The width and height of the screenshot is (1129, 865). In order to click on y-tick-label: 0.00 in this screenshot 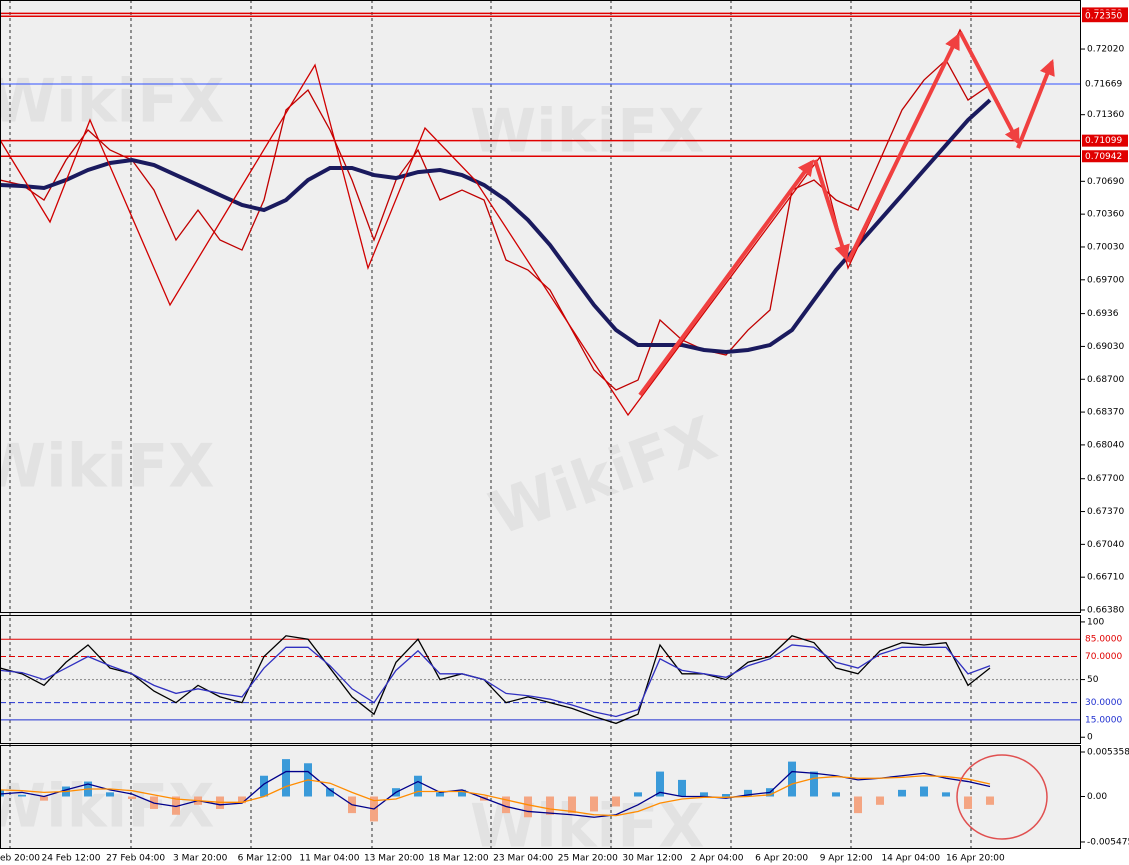, I will do `click(1097, 797)`.